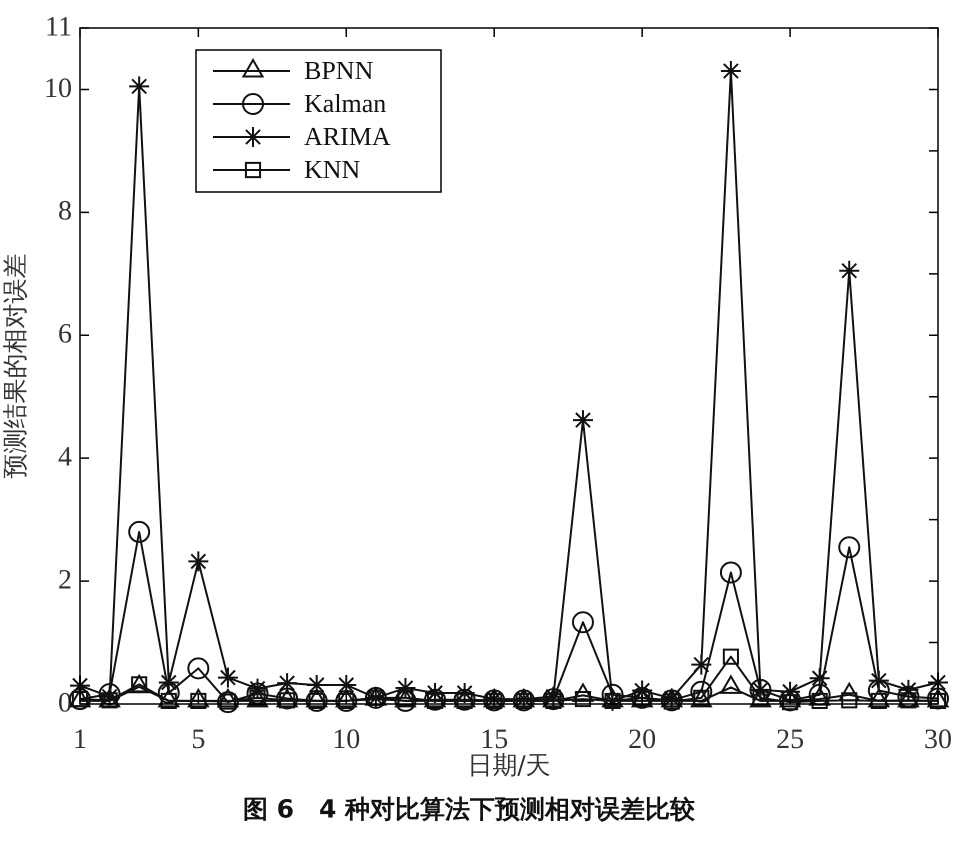  What do you see at coordinates (198, 740) in the screenshot?
I see `x-tick-label: 5` at bounding box center [198, 740].